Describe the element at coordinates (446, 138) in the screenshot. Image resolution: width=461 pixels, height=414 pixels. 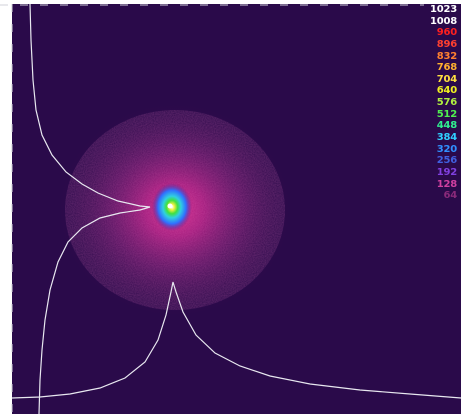
I see `legend-level-384: 384` at that location.